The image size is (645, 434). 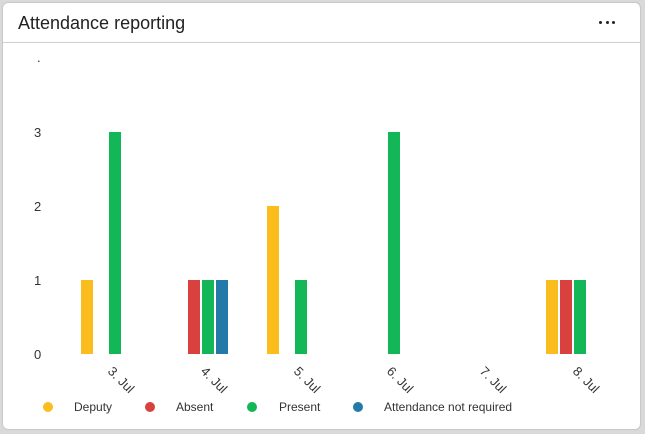 What do you see at coordinates (214, 380) in the screenshot?
I see `x-tick-label: 4. Jul` at bounding box center [214, 380].